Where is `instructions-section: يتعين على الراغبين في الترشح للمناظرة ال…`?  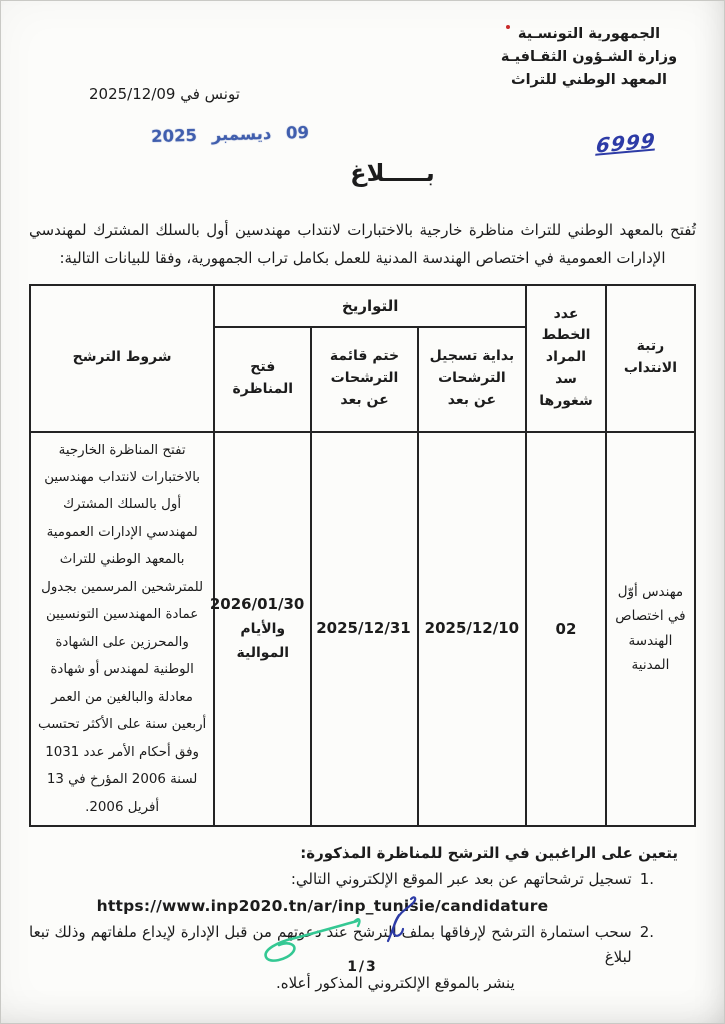
instructions-section: يتعين على الراغبين في الترشح للمناظرة ال… is located at coordinates (362, 920).